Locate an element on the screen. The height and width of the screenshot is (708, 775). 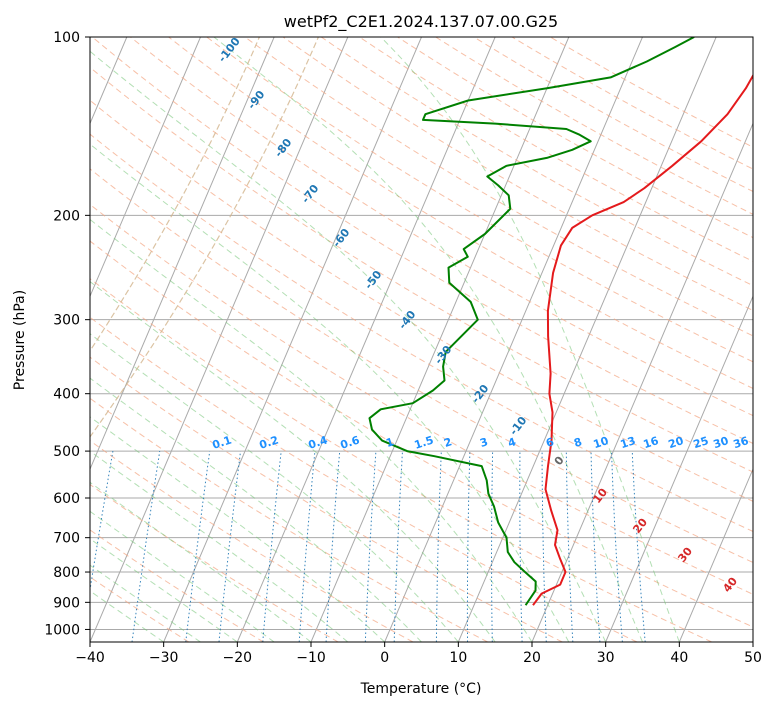
mixing-ratio-label: 0.1 is located at coordinates (222, 442).